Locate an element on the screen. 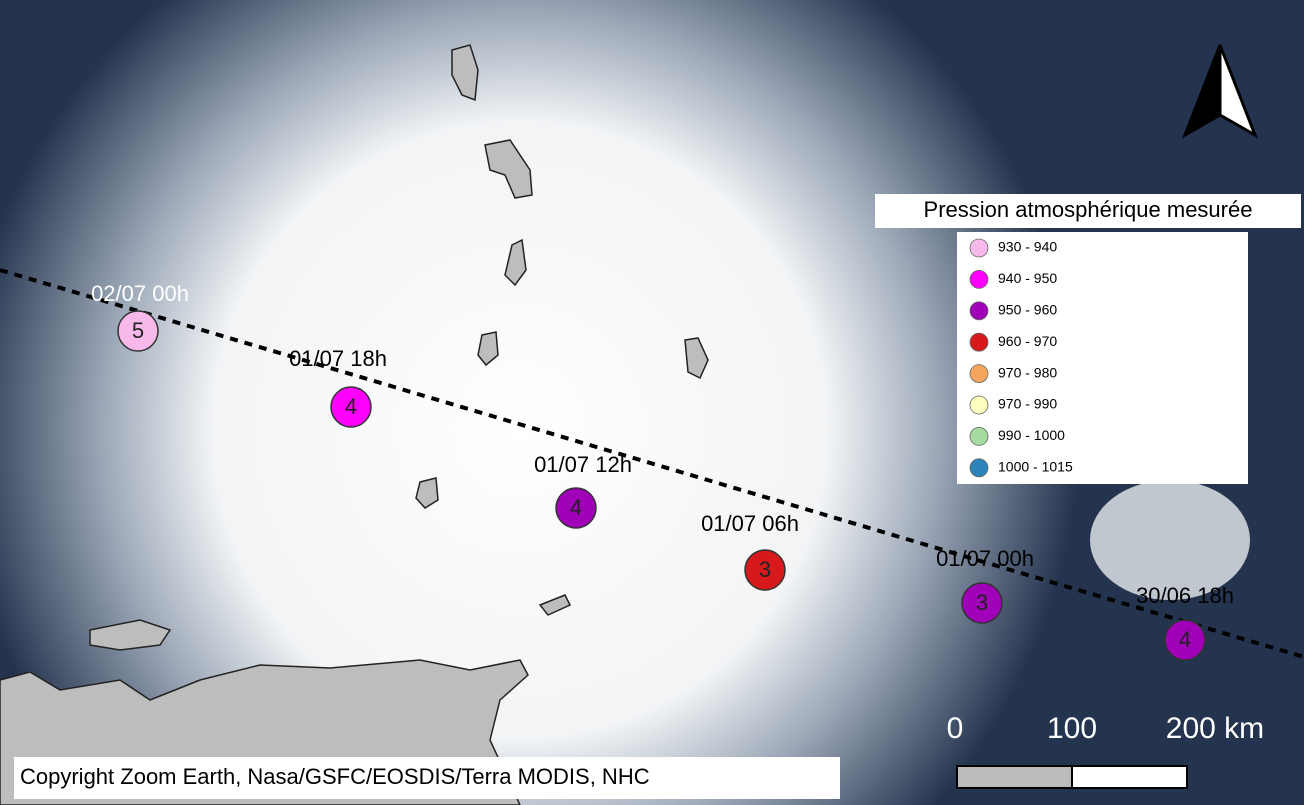 Image resolution: width=1304 pixels, height=805 pixels. scale-label: 200 km is located at coordinates (1215, 728).